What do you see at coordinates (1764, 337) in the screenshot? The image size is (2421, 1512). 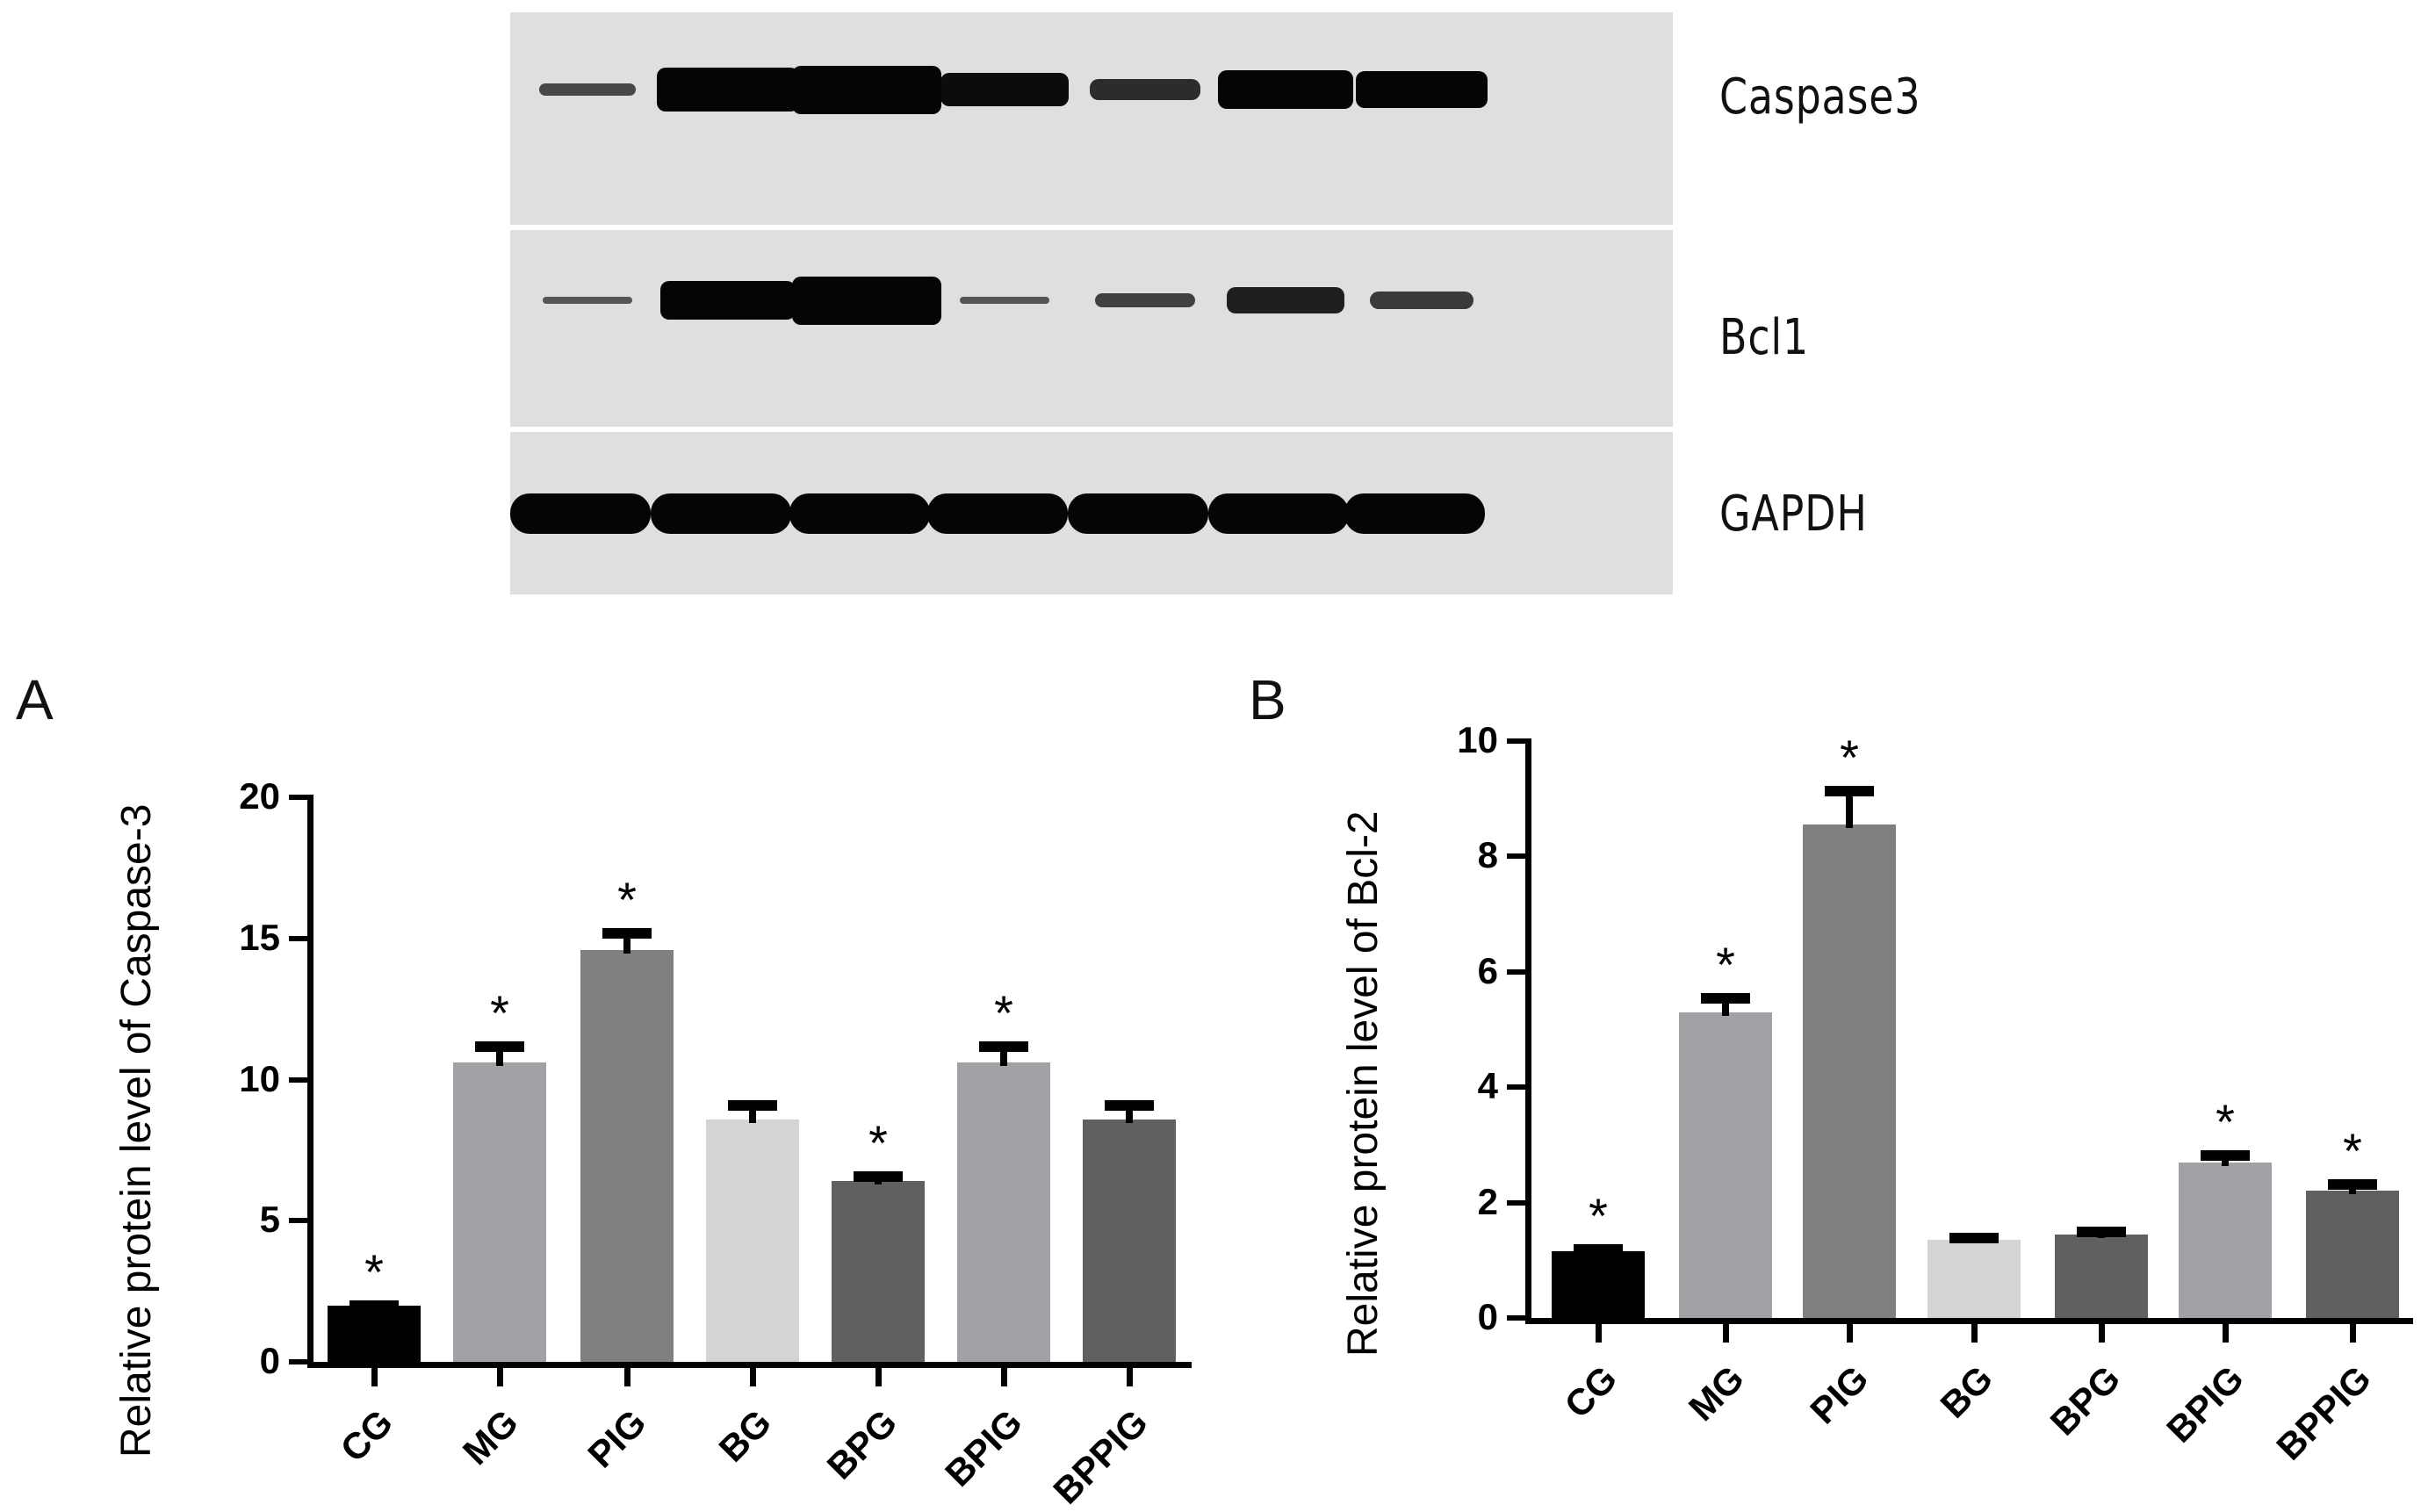 I see `blot-label-bcl1: Bcl1` at bounding box center [1764, 337].